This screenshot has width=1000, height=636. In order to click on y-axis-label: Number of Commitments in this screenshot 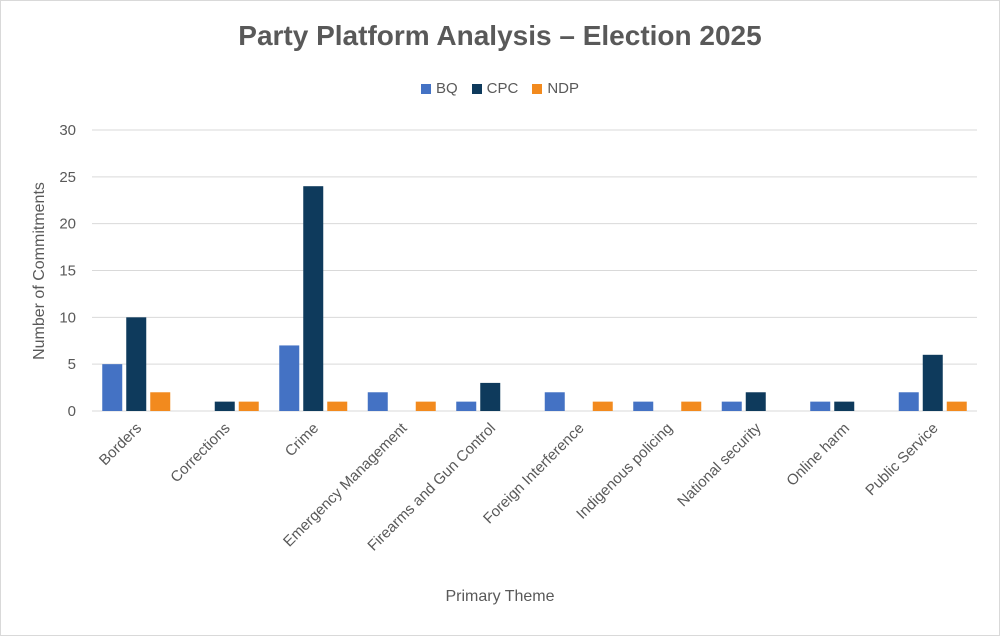, I will do `click(39, 271)`.